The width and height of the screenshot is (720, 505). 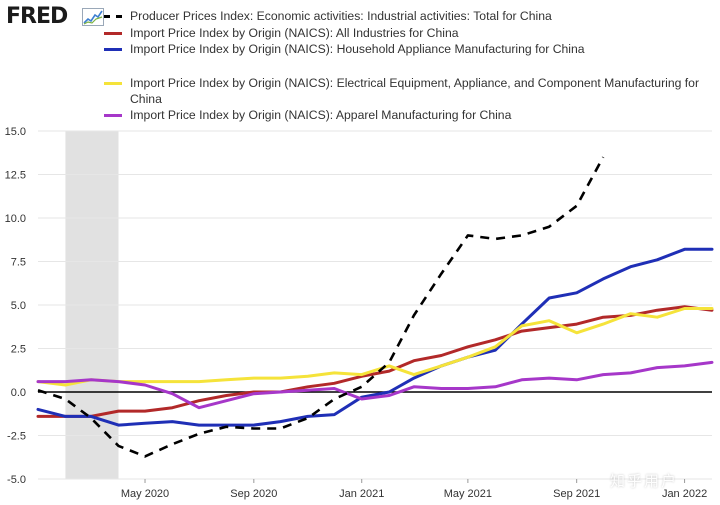 What do you see at coordinates (37, 16) in the screenshot?
I see `fred-logo-text: FRED` at bounding box center [37, 16].